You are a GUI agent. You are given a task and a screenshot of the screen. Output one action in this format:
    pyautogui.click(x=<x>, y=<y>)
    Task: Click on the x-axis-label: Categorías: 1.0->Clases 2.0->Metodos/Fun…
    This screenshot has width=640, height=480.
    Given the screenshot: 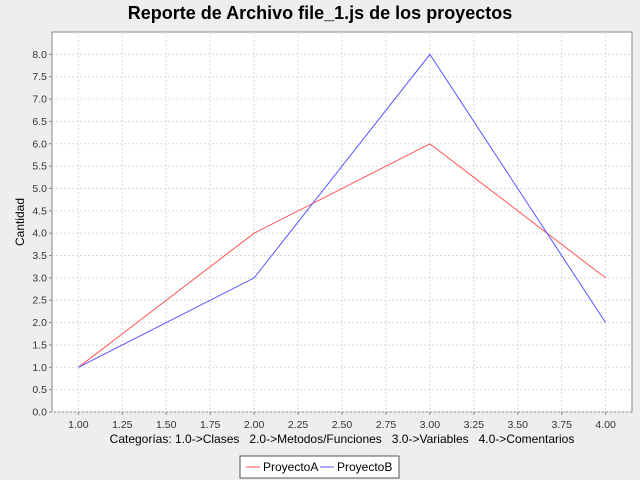 What is the action you would take?
    pyautogui.click(x=342, y=439)
    